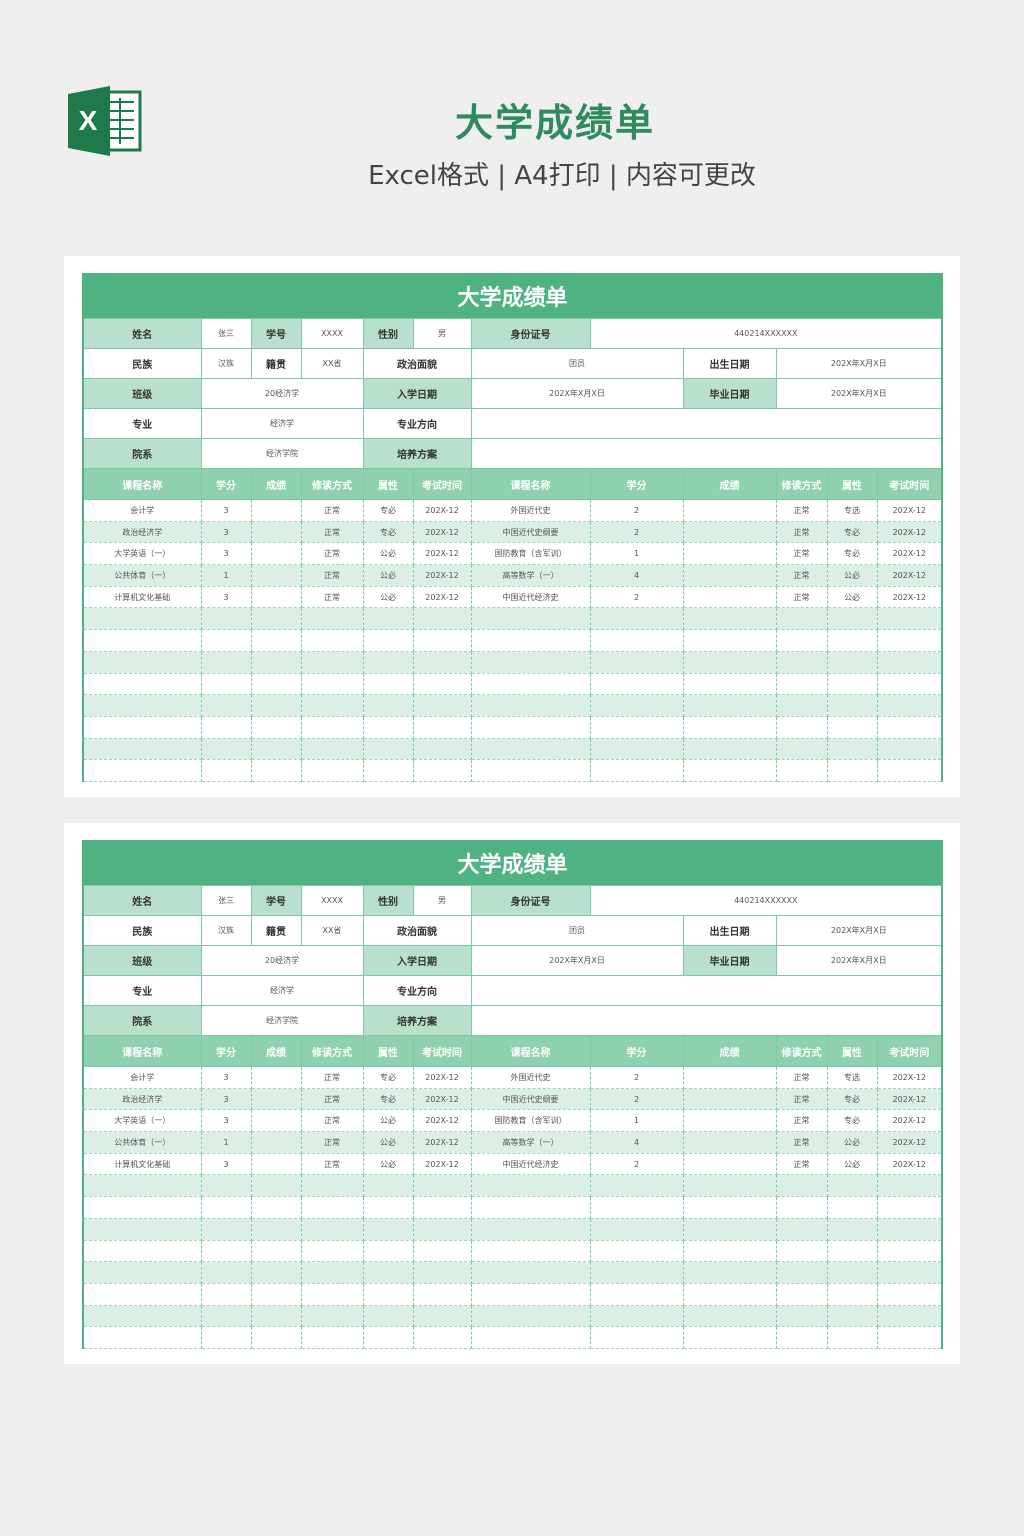 The image size is (1024, 1536). Describe the element at coordinates (859, 960) in the screenshot. I see `field-grad: 202X年X月X日` at that location.